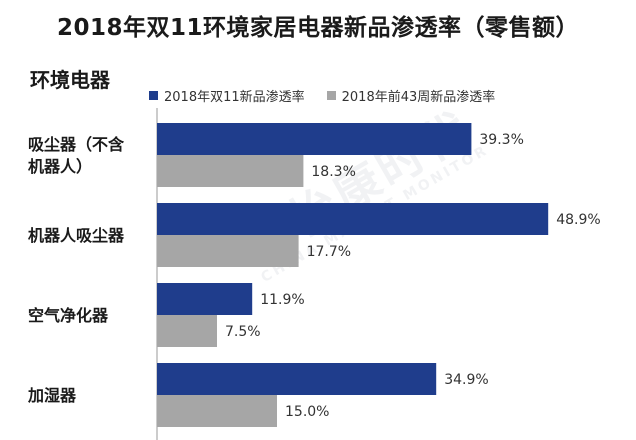 Image resolution: width=636 pixels, height=440 pixels. I want to click on data-label-series-1: 11.9%, so click(282, 300).